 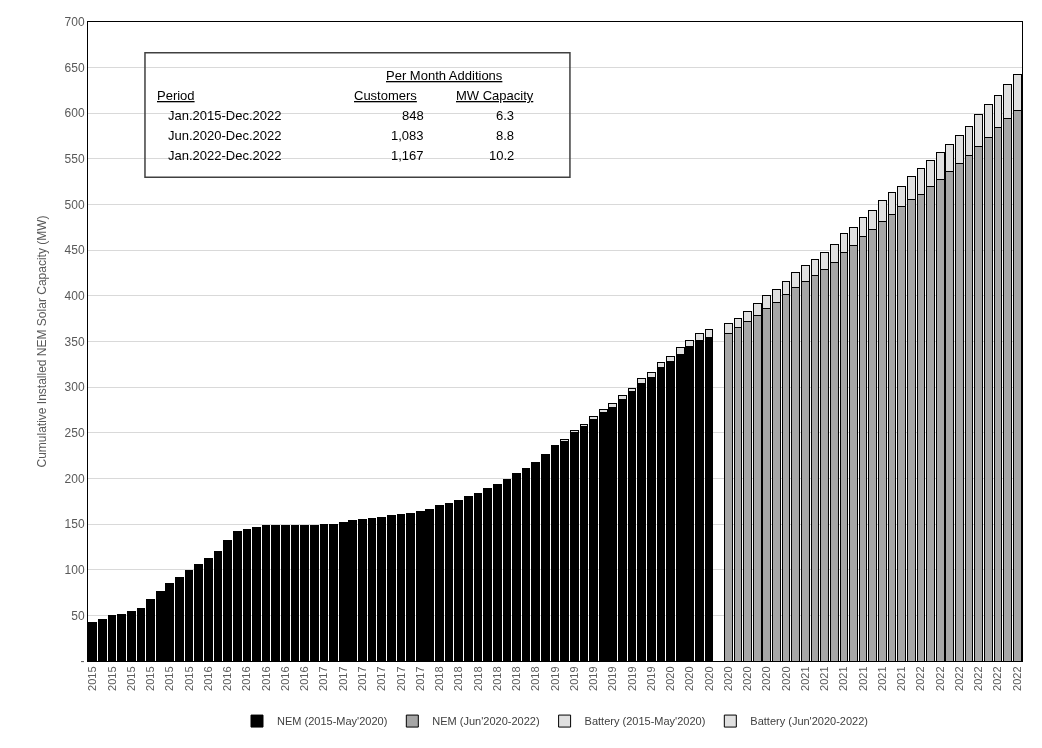 What do you see at coordinates (645, 721) in the screenshot?
I see `legend-label: Battery (2015-May'2020)` at bounding box center [645, 721].